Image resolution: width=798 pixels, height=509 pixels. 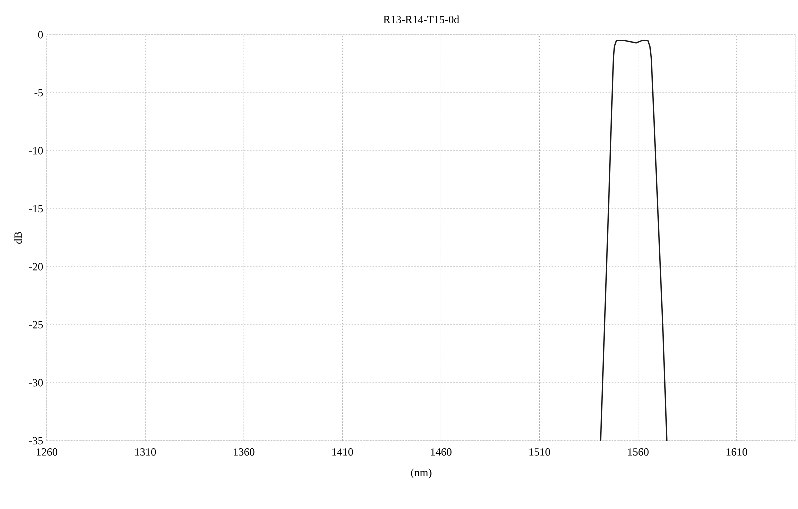 What do you see at coordinates (441, 452) in the screenshot?
I see `x-tick-label: 1460` at bounding box center [441, 452].